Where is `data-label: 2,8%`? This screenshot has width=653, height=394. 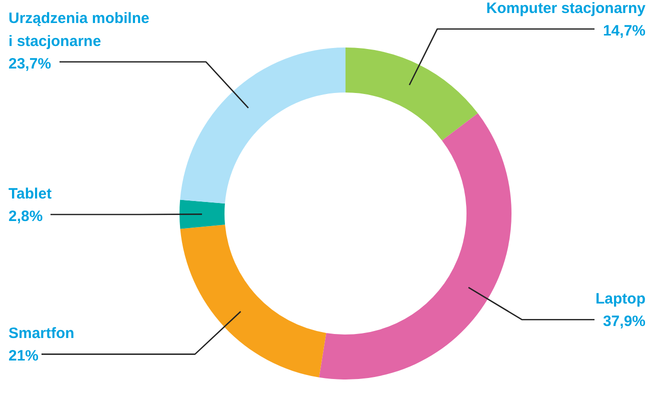 data-label: 2,8% is located at coordinates (25, 216).